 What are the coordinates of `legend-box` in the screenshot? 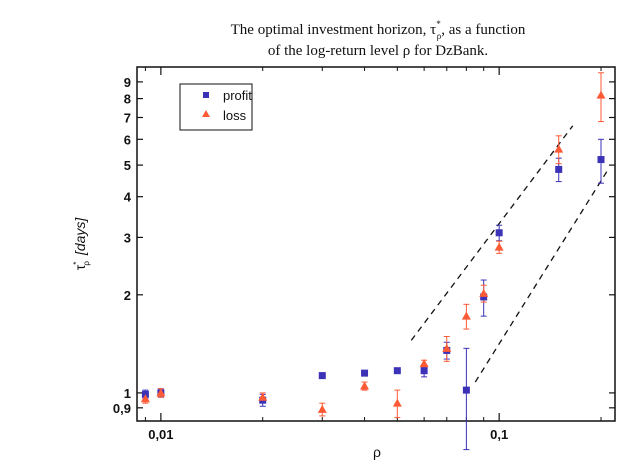 It's located at (216, 107).